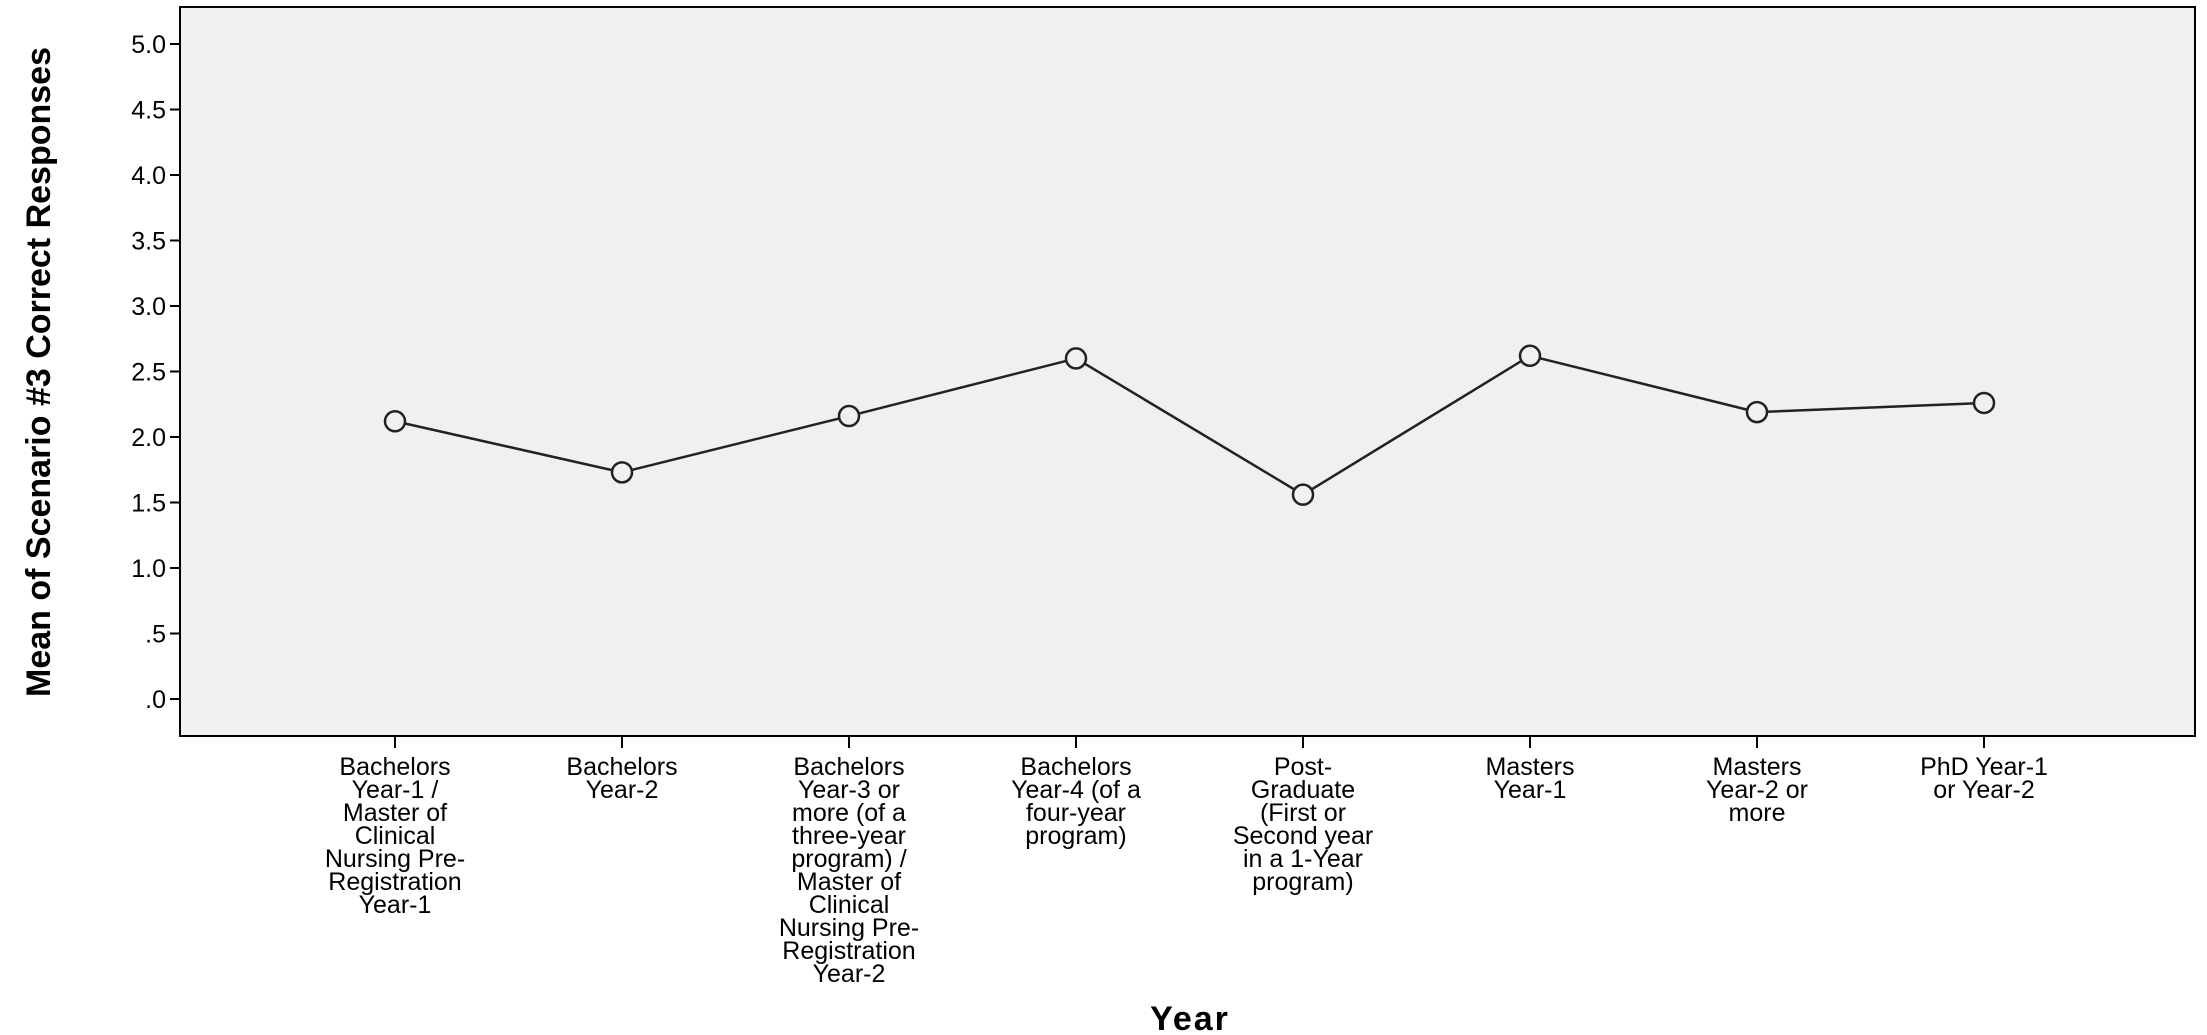 Image resolution: width=2207 pixels, height=1035 pixels. Describe the element at coordinates (1530, 778) in the screenshot. I see `x-tick-label: Masters Year-1` at that location.